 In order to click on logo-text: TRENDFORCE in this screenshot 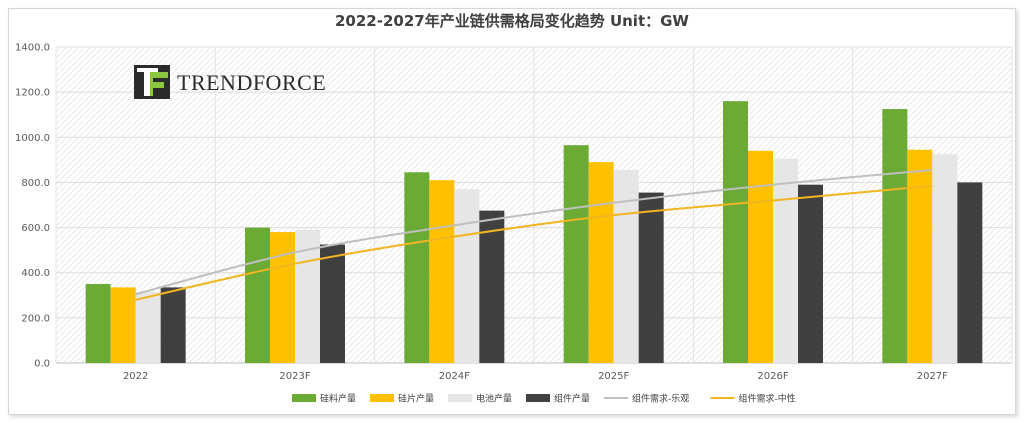, I will do `click(251, 82)`.